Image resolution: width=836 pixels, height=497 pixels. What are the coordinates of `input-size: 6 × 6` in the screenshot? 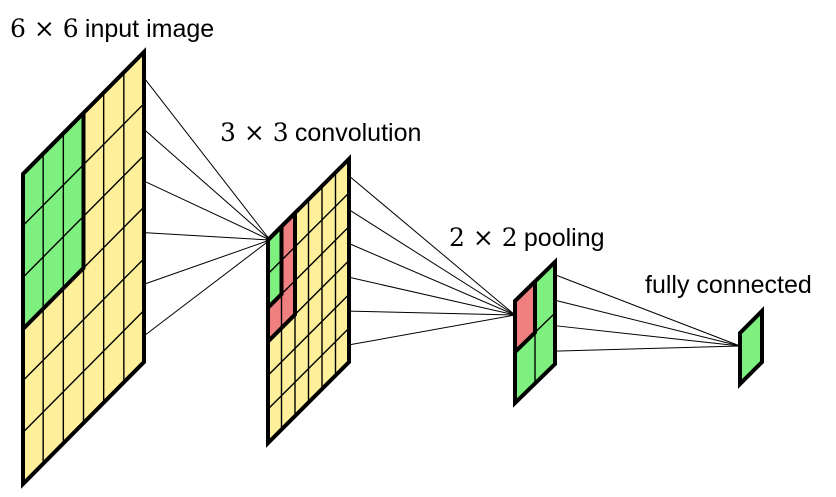 It's located at (44, 28).